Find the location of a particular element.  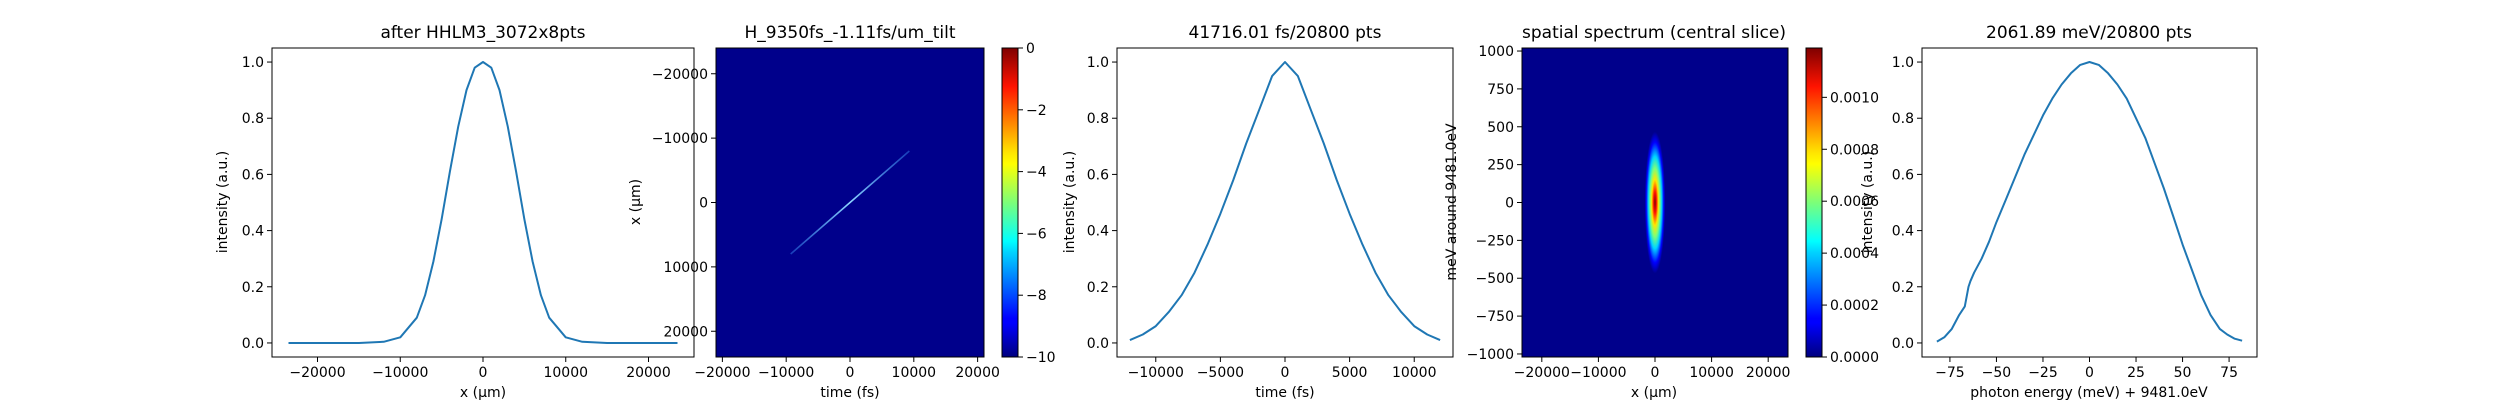

panel-1-xlabel: x (μm) is located at coordinates (483, 392).